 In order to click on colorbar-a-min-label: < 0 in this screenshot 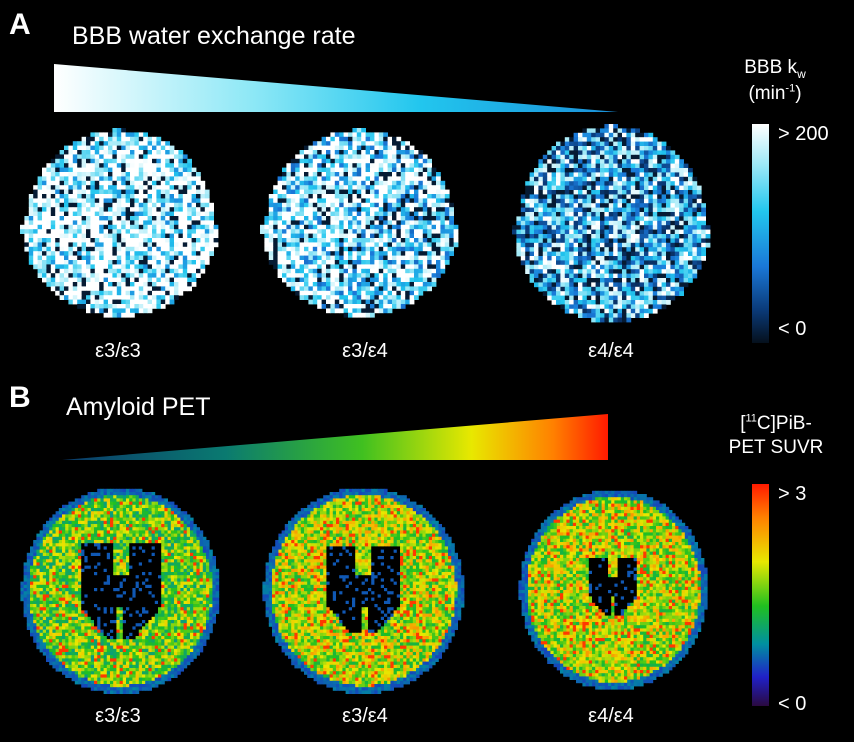, I will do `click(792, 329)`.